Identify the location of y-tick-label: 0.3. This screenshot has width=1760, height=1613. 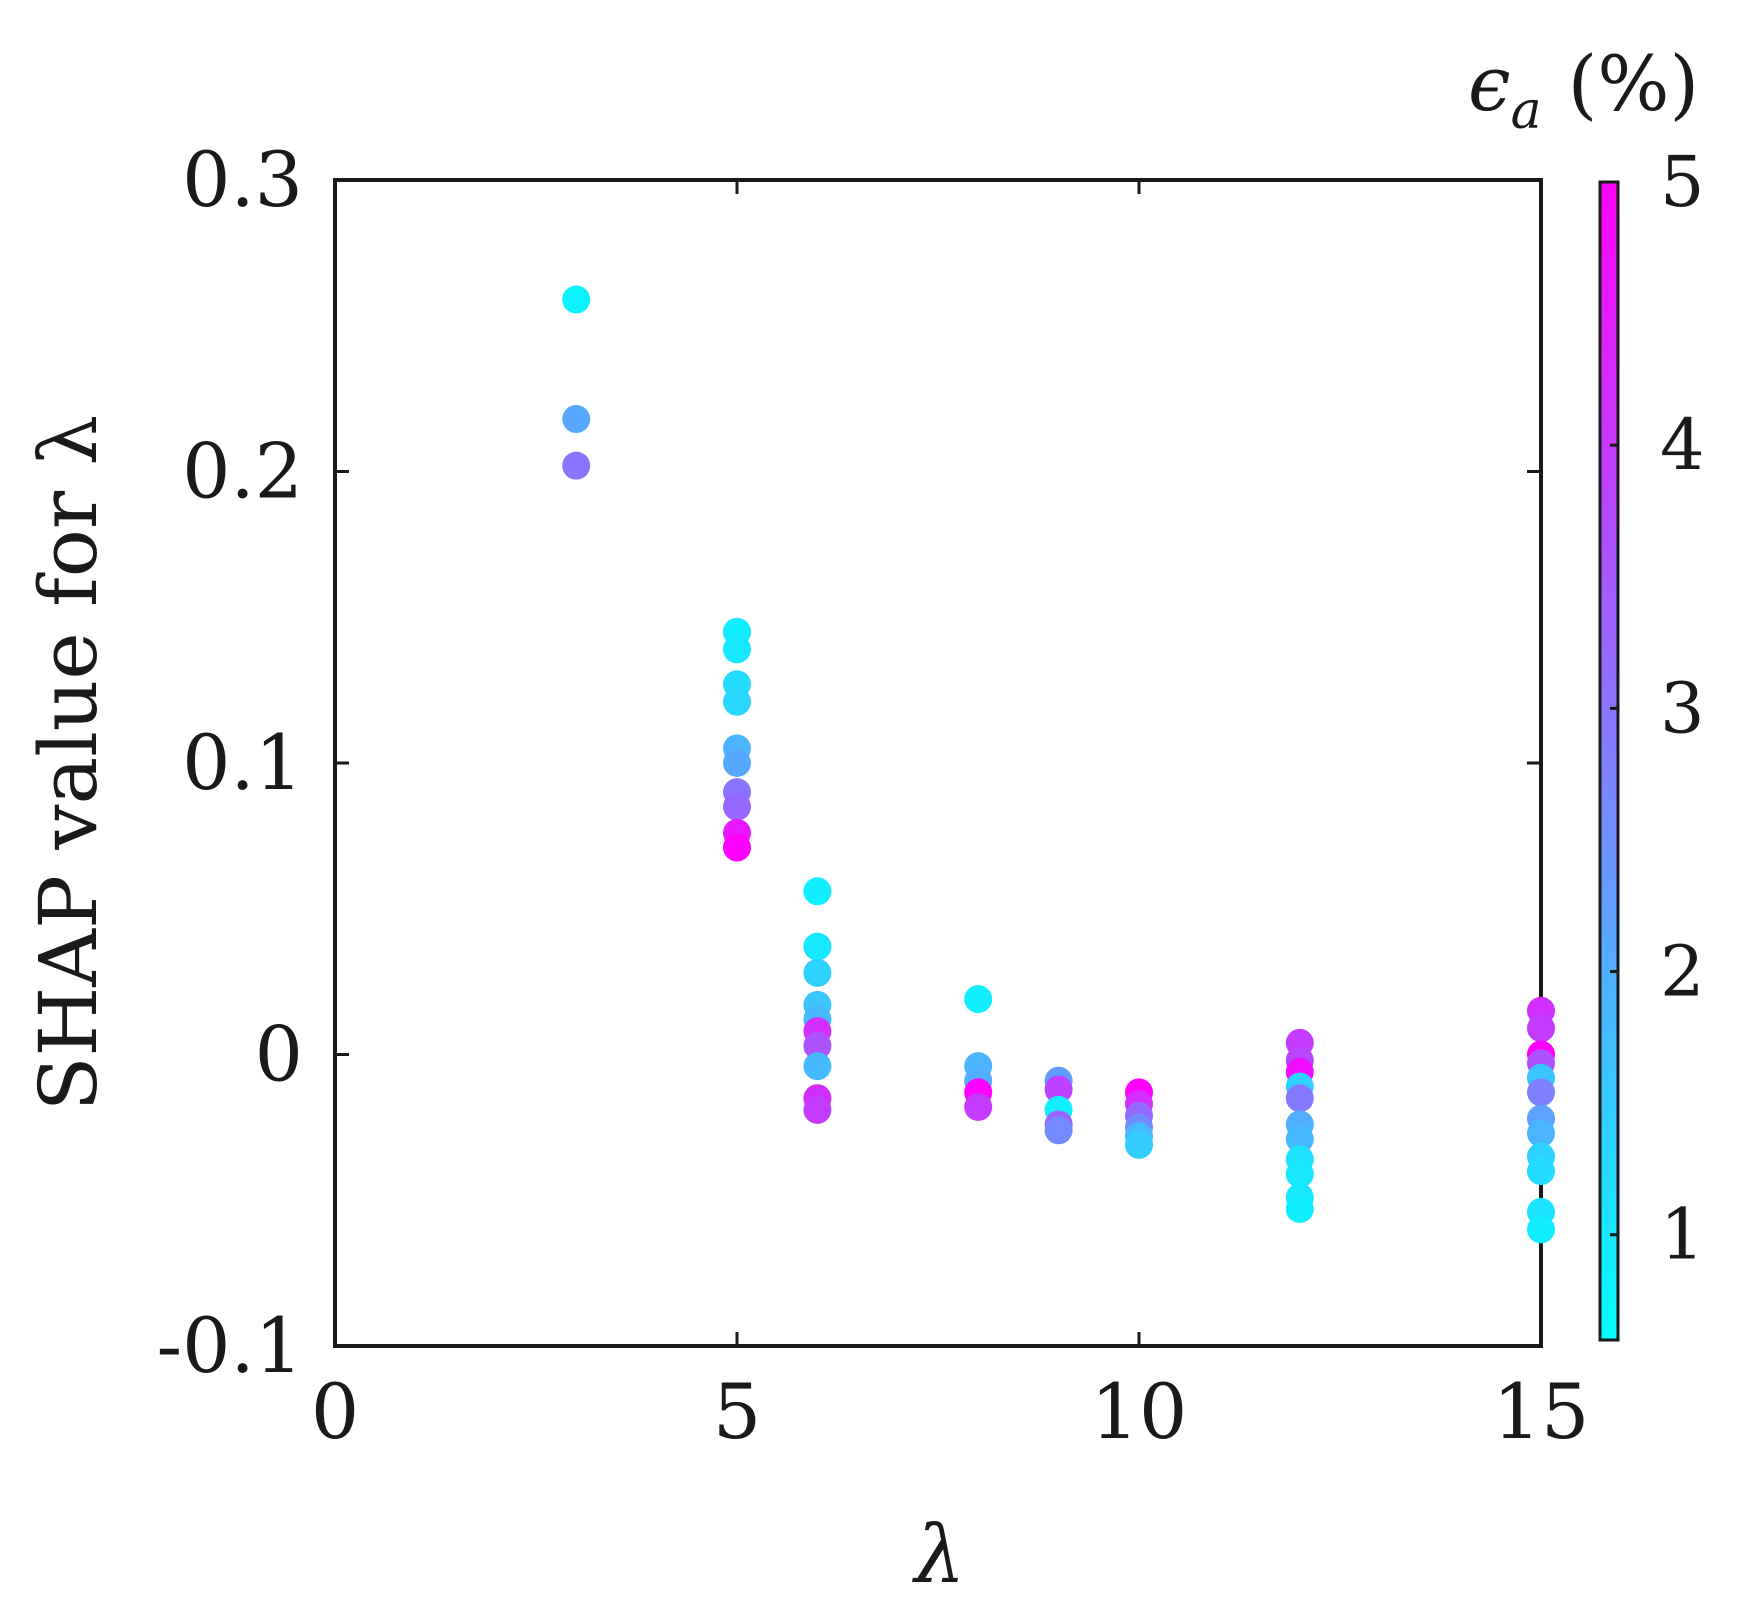
(242, 179).